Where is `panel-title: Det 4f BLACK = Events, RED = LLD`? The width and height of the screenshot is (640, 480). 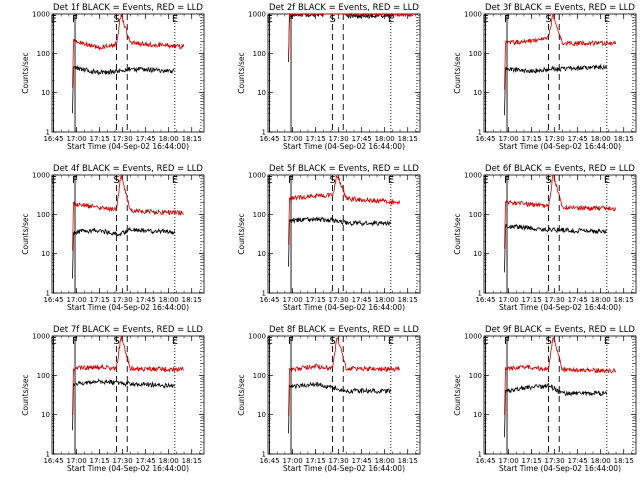 panel-title: Det 4f BLACK = Events, RED = LLD is located at coordinates (128, 169).